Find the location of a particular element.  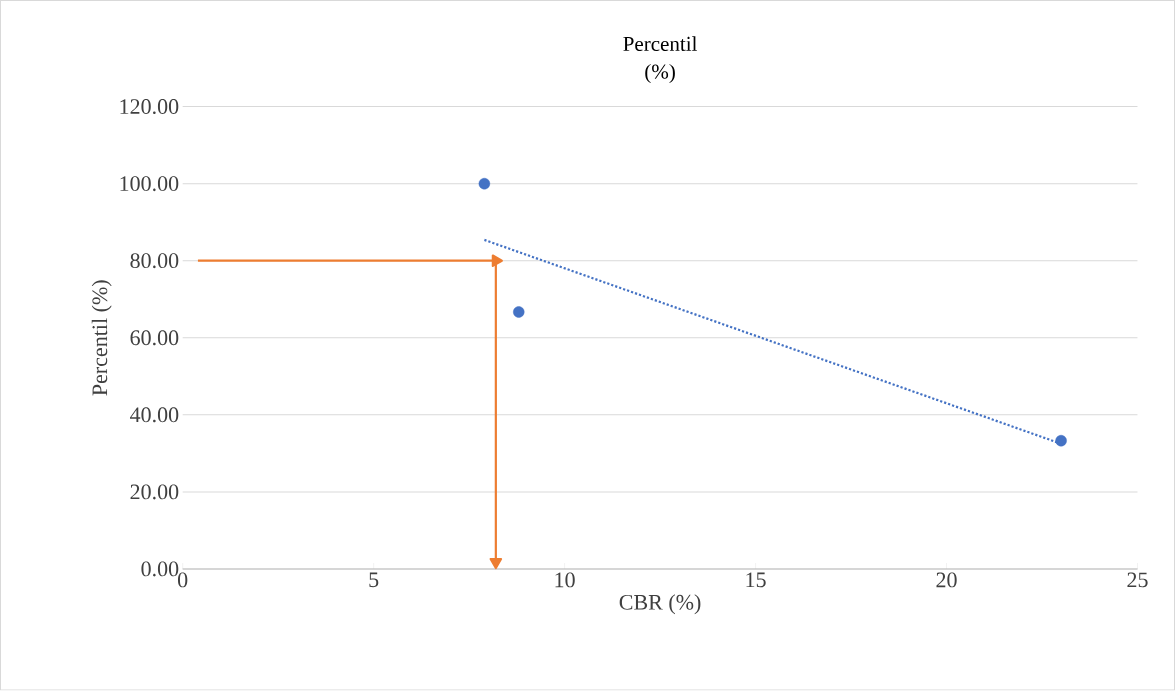

y-tick-label: 120.00 is located at coordinates (149, 107).